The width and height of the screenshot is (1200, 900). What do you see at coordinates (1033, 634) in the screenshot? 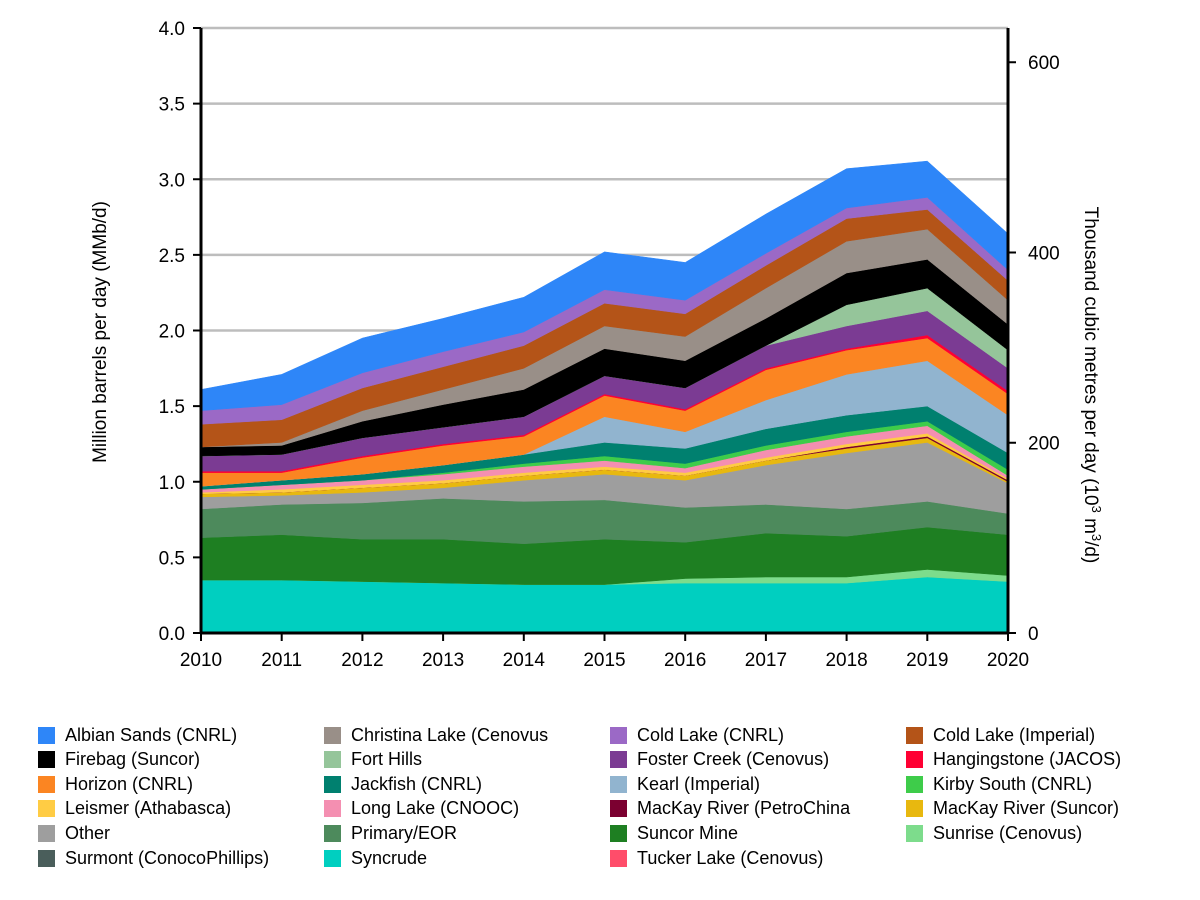
I see `y2-tick-label: 0` at bounding box center [1033, 634].